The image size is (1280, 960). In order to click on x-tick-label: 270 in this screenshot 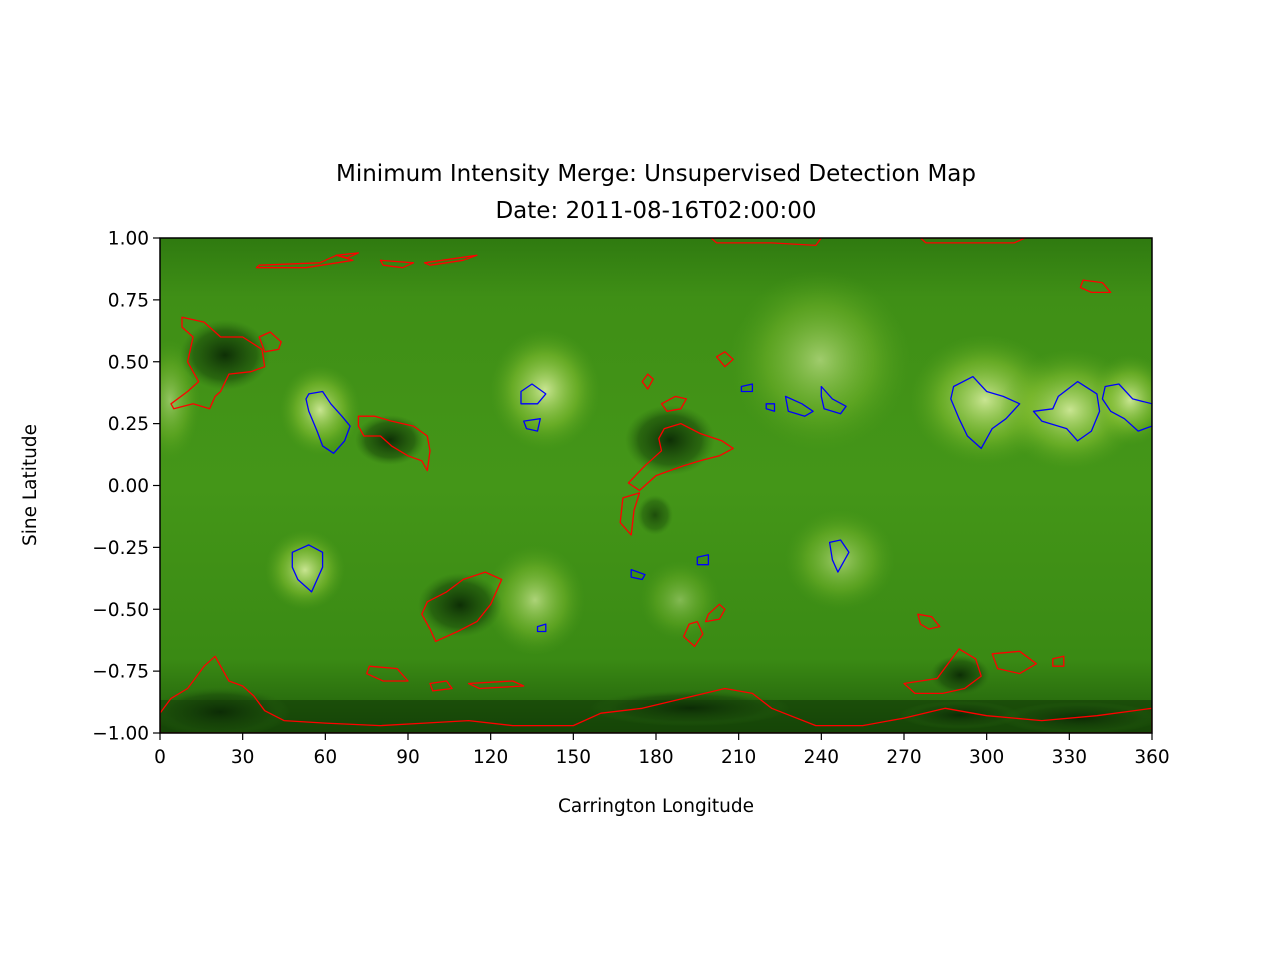, I will do `click(903, 757)`.